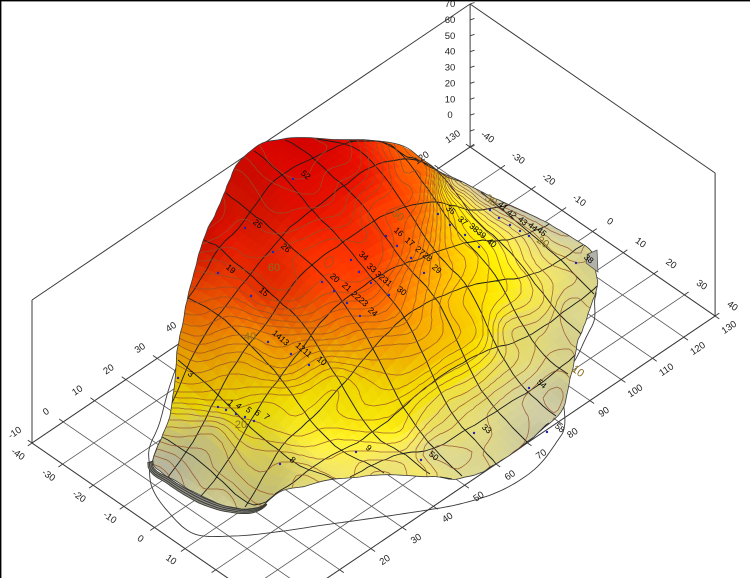 The width and height of the screenshot is (750, 578). What do you see at coordinates (572, 433) in the screenshot?
I see `svg-text: 80` at bounding box center [572, 433].